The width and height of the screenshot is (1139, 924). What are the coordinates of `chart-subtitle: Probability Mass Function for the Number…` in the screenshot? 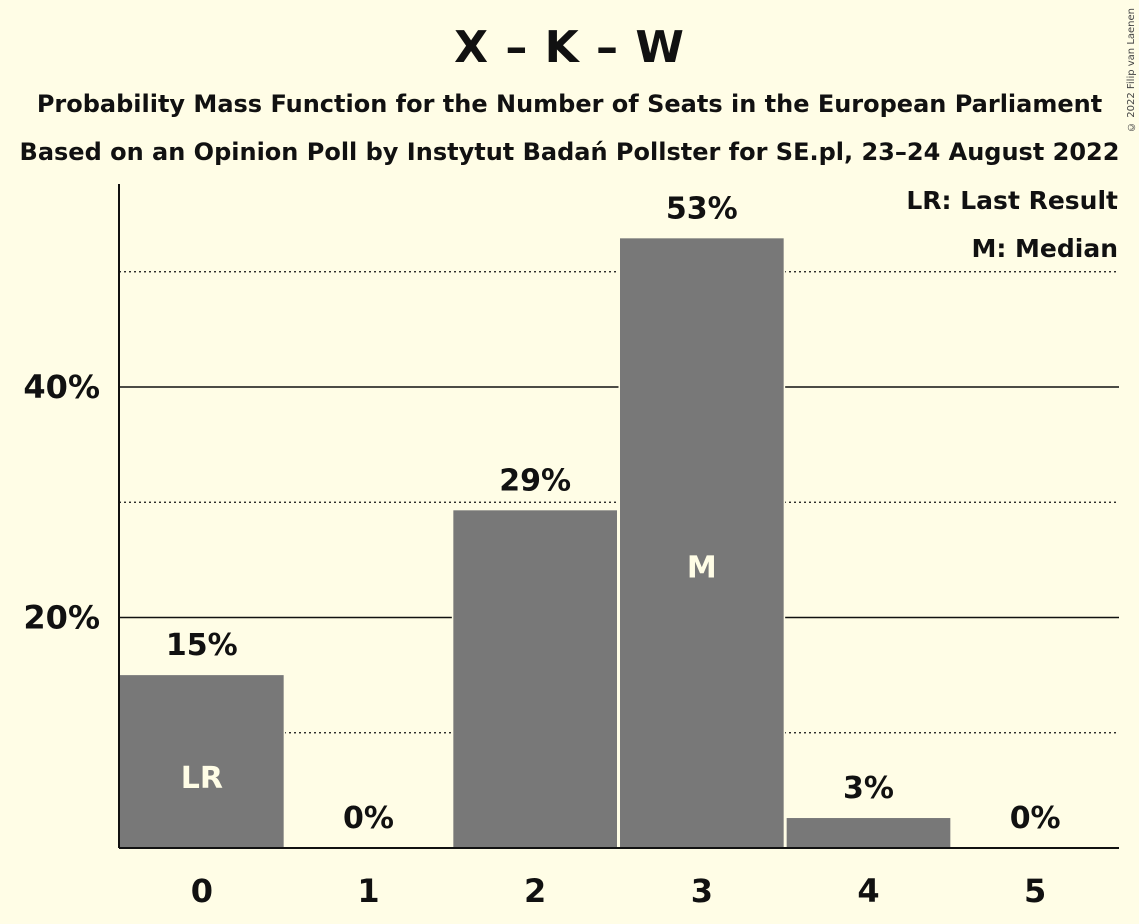 It's located at (569, 104).